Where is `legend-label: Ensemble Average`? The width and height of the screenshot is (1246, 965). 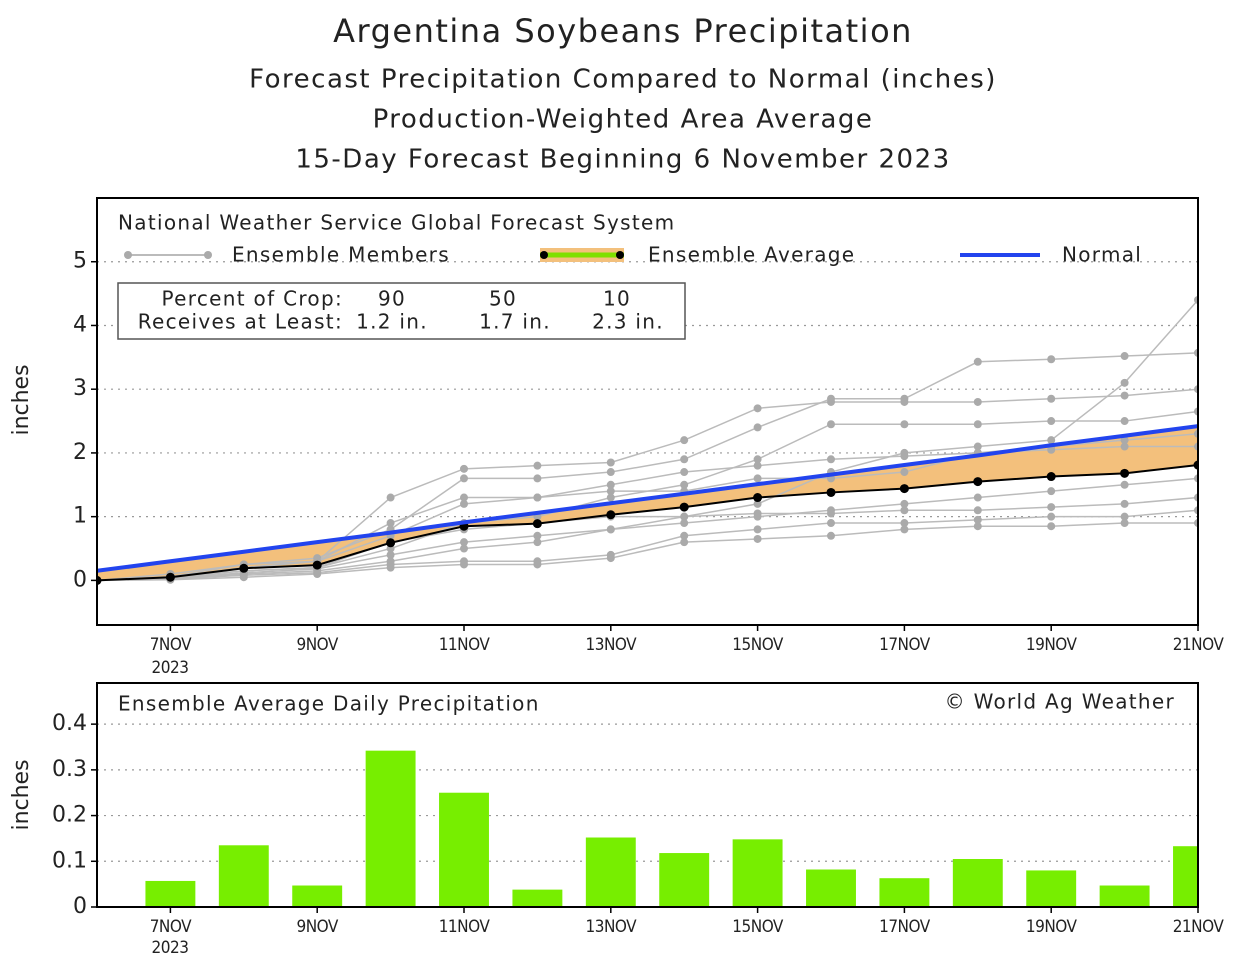
legend-label: Ensemble Average is located at coordinates (751, 255).